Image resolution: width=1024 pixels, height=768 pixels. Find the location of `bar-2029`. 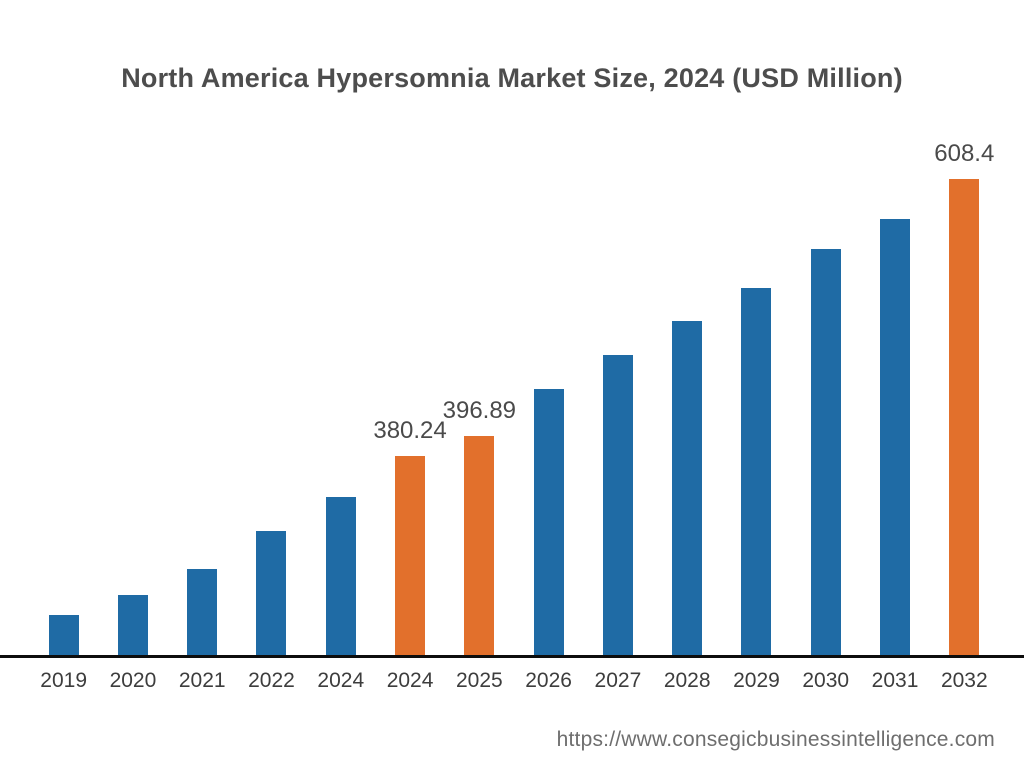

bar-2029 is located at coordinates (756, 472).